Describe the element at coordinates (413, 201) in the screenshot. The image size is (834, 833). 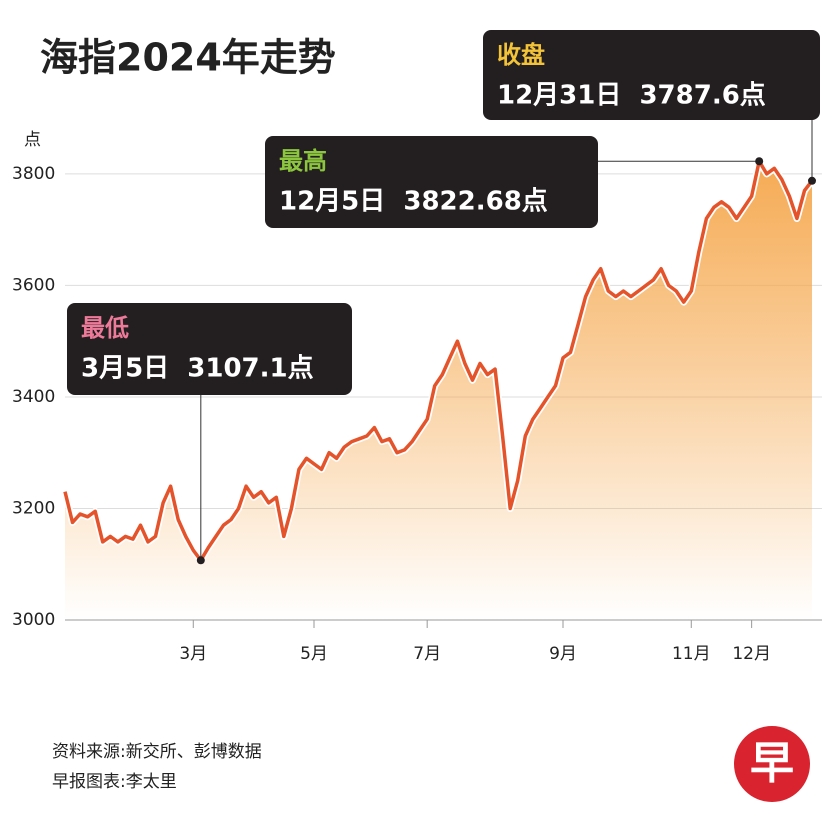
I see `annotation-label: 12月5日 3822.68点` at that location.